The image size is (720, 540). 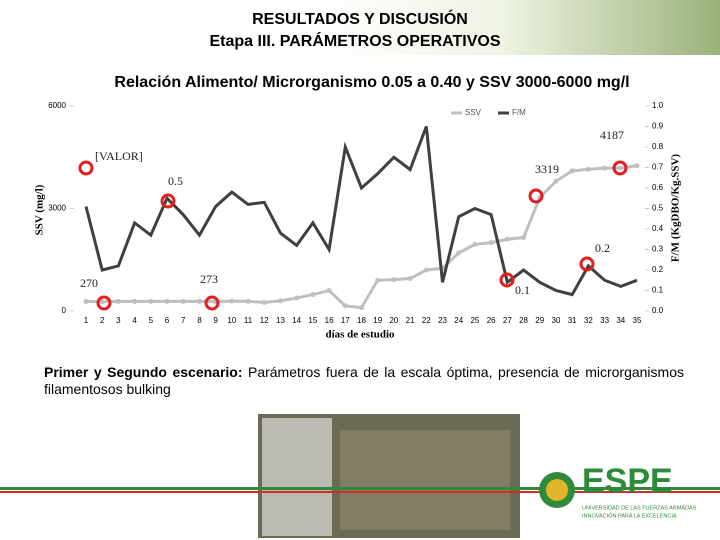 I want to click on x-tick-label: 35, so click(x=637, y=320).